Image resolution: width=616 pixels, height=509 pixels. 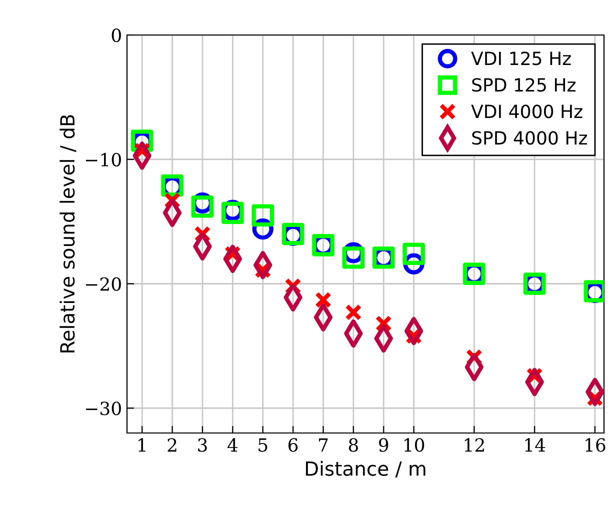 What do you see at coordinates (202, 445) in the screenshot?
I see `x-tick-label: 3` at bounding box center [202, 445].